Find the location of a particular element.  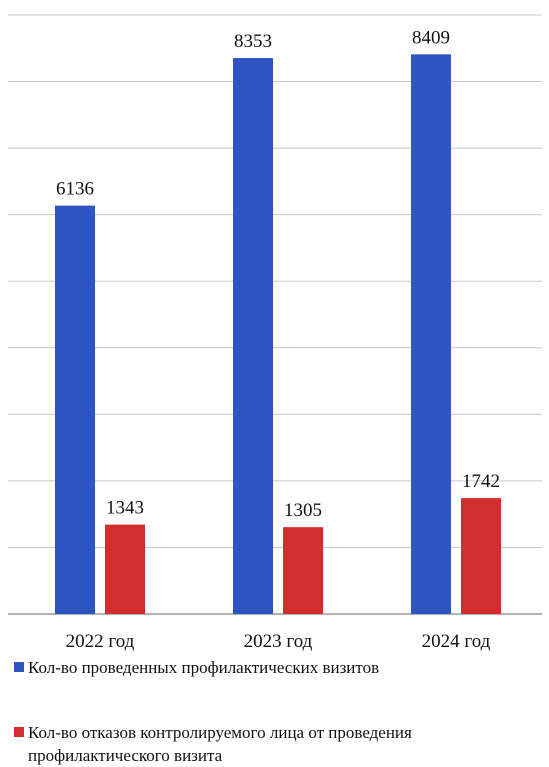

legend-swatch-visits is located at coordinates (19, 667).